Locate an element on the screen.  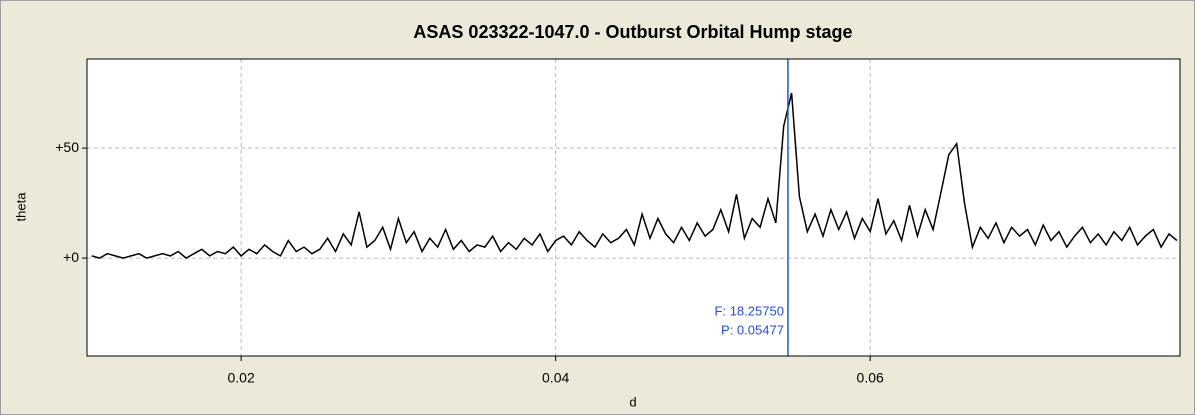
cursor-label: P: 0.05477 is located at coordinates (752, 329).